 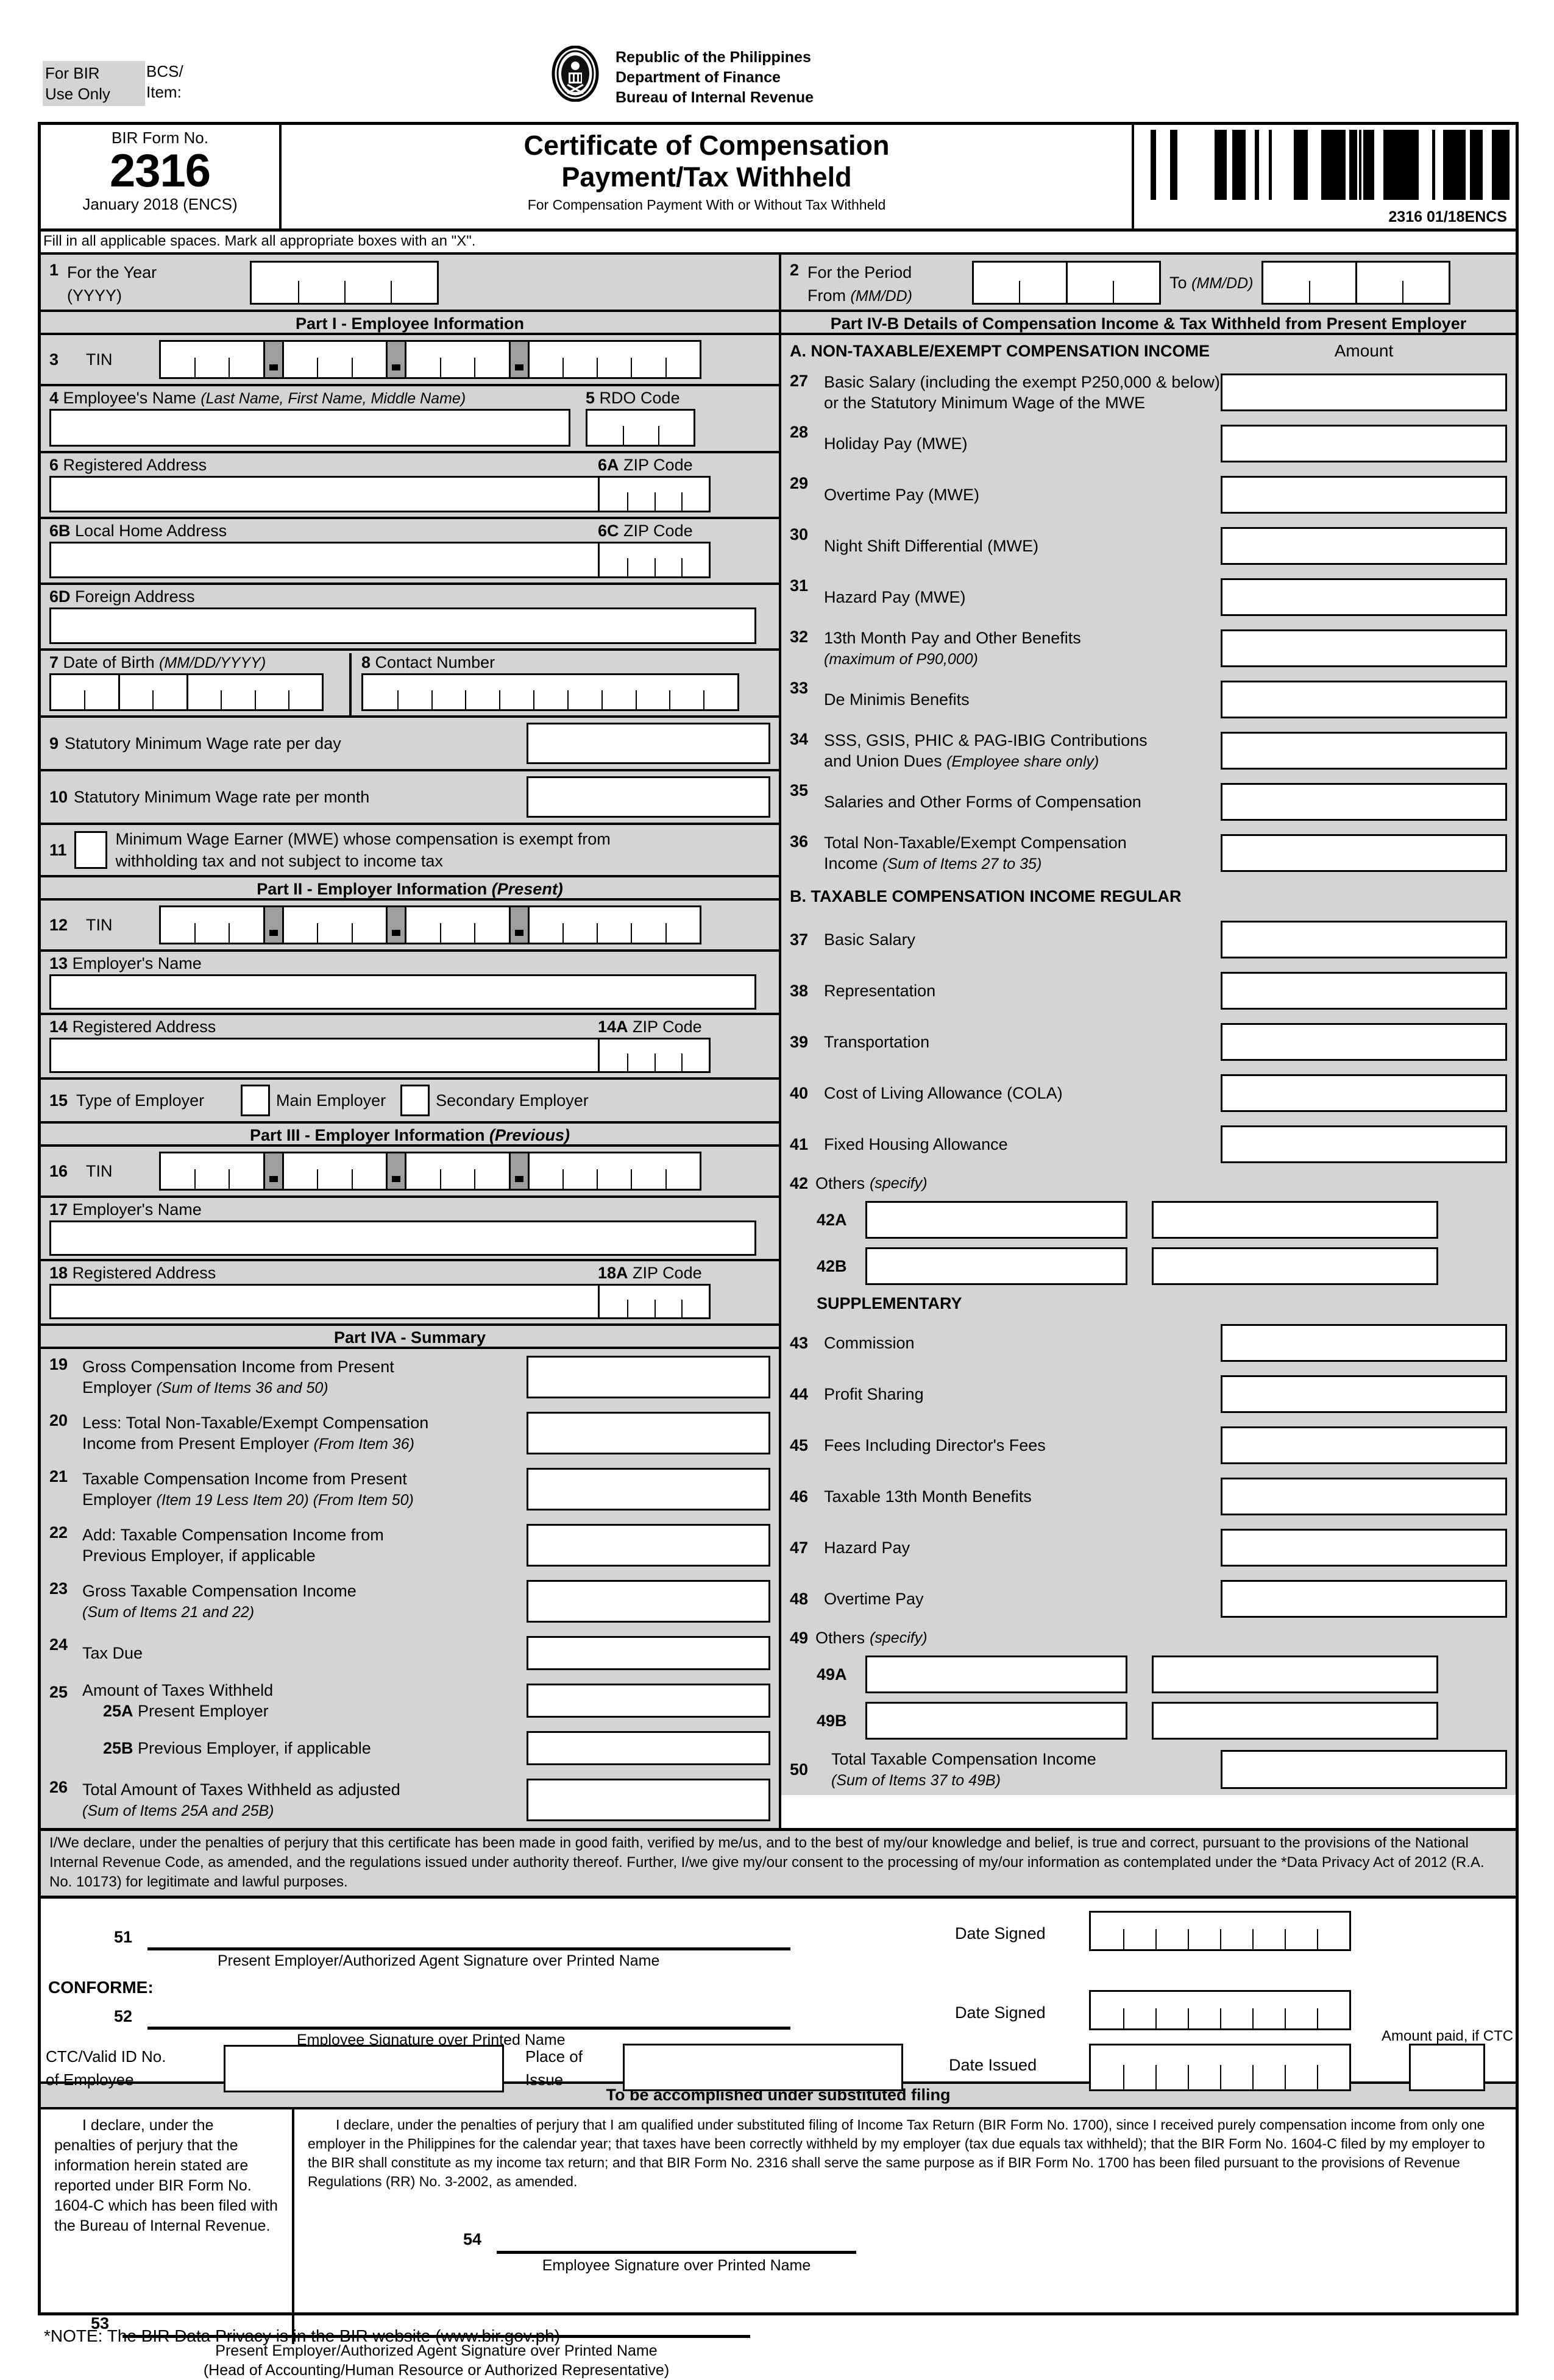 I want to click on others-49a-specify-input, so click(x=996, y=1674).